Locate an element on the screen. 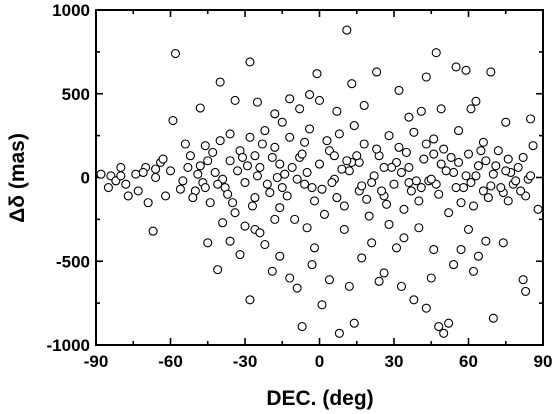 The image size is (556, 414). x-tick-label: 60 is located at coordinates (468, 361).